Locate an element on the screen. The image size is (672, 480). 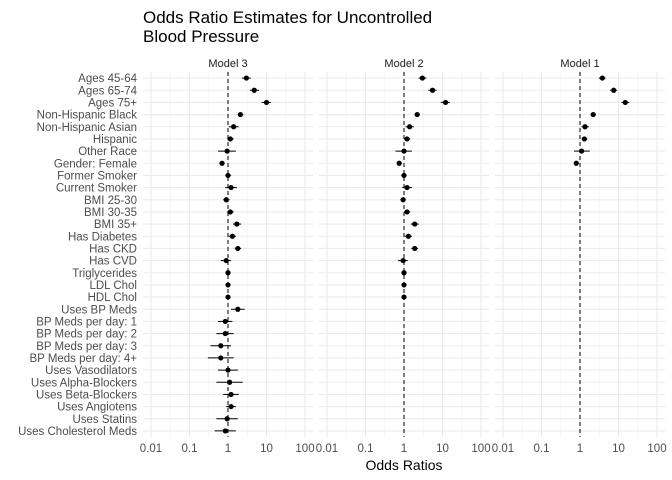
chart-title-line-2: Blood Pressure is located at coordinates (201, 36).